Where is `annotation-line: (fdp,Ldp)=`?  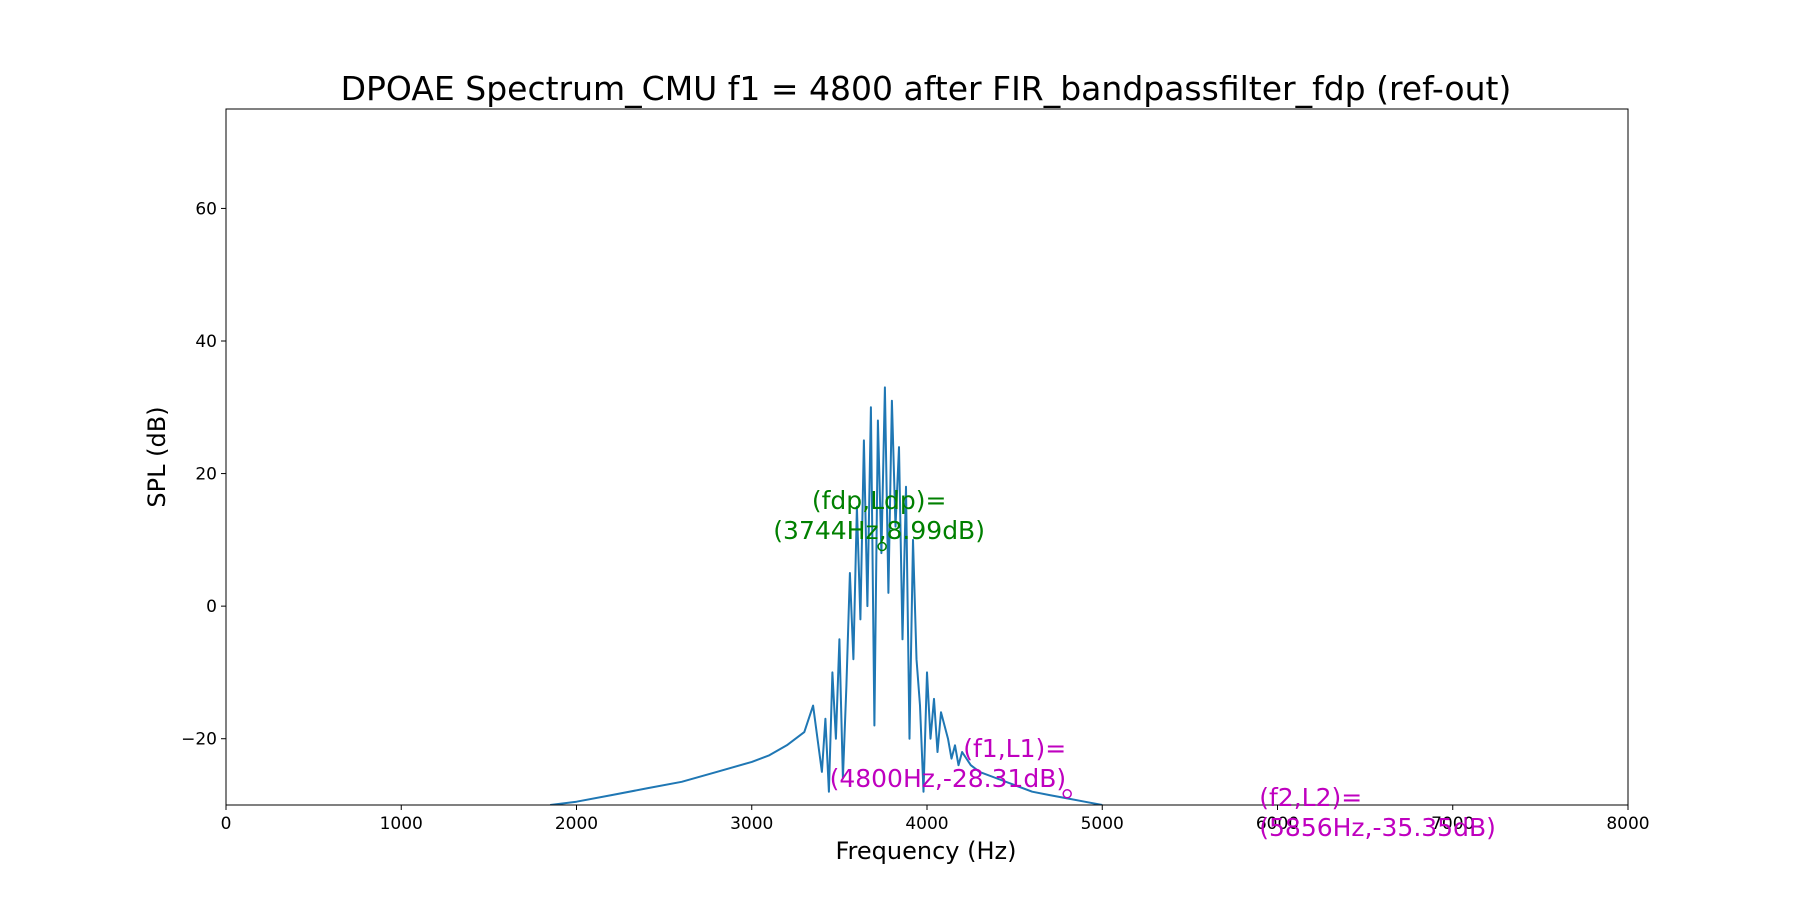
annotation-line: (fdp,Ldp)= is located at coordinates (879, 500).